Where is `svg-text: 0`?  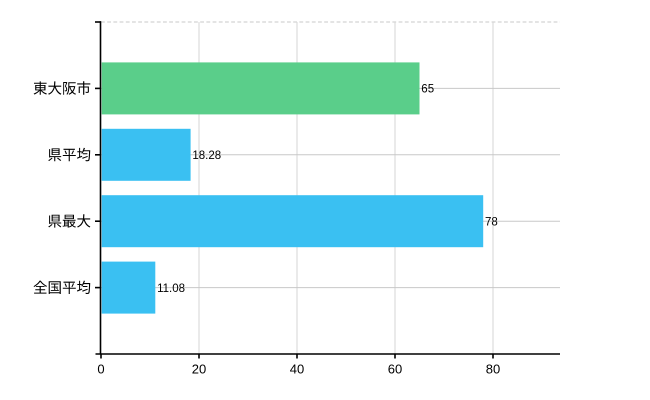
svg-text: 0 is located at coordinates (100, 369).